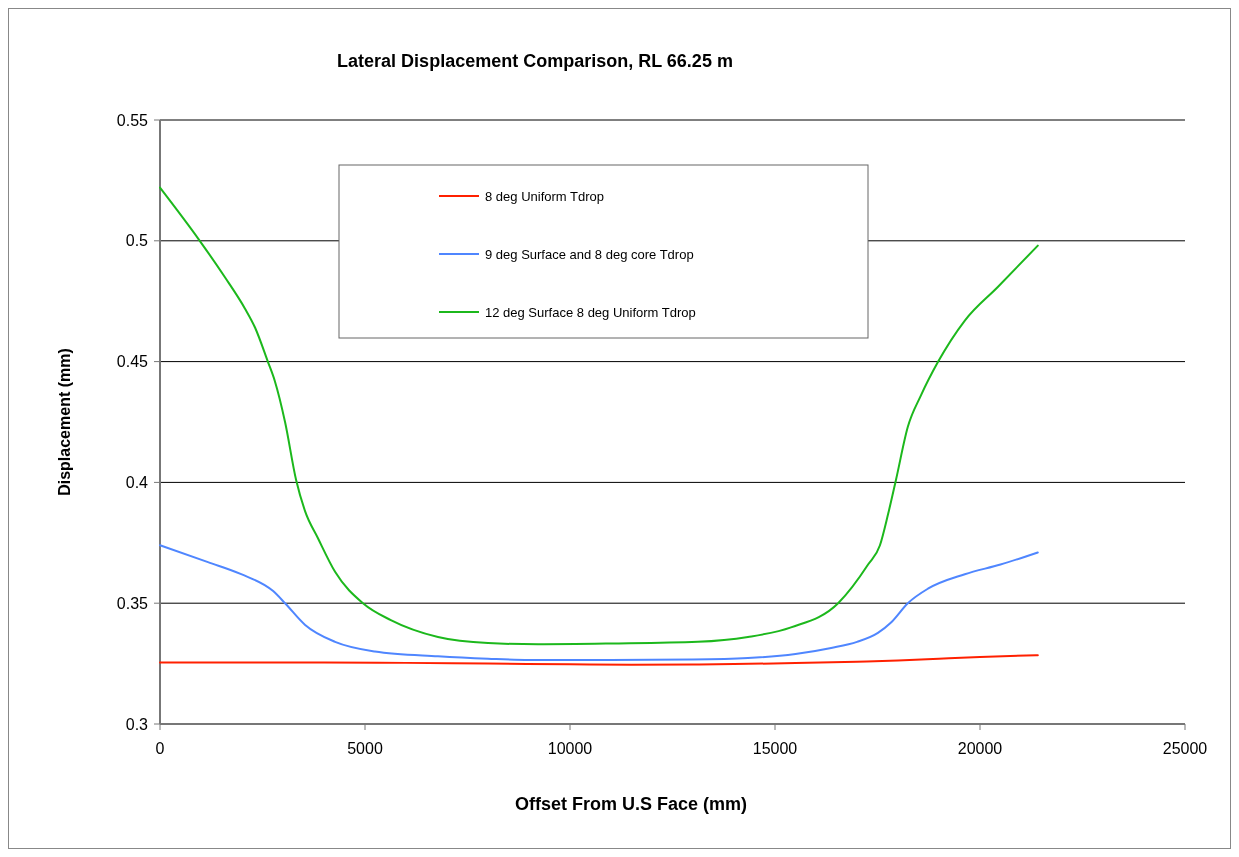 Image resolution: width=1239 pixels, height=857 pixels. I want to click on legend-label: 12 deg Surface 8 deg Uniform Tdrop, so click(590, 312).